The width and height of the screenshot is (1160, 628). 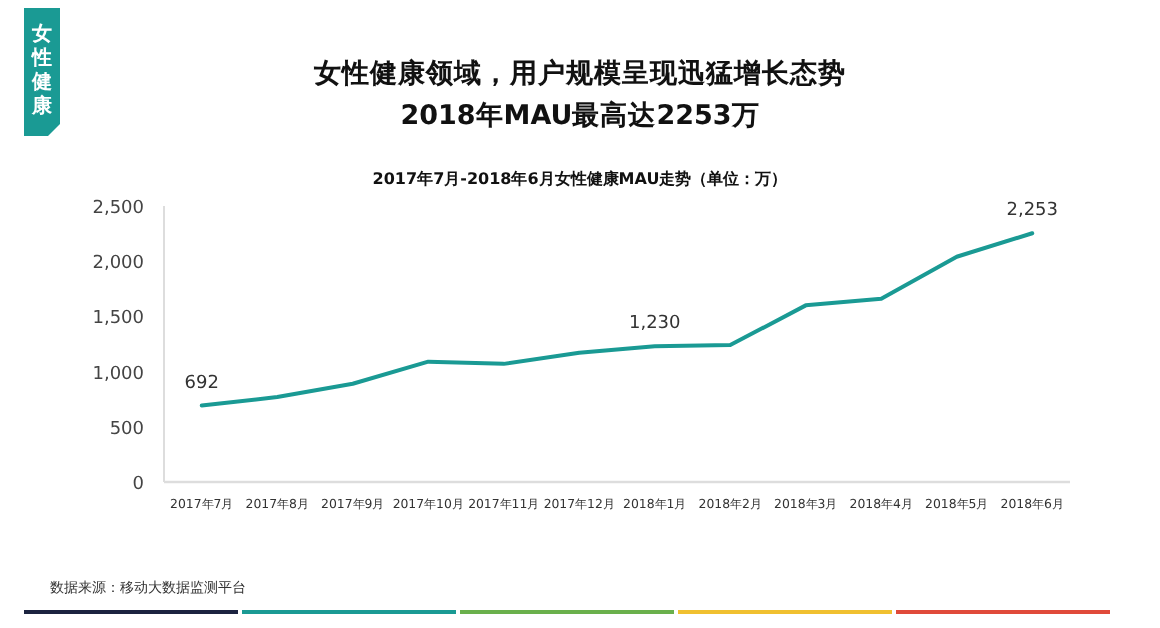 What do you see at coordinates (138, 485) in the screenshot?
I see `y-tick-label: 0` at bounding box center [138, 485].